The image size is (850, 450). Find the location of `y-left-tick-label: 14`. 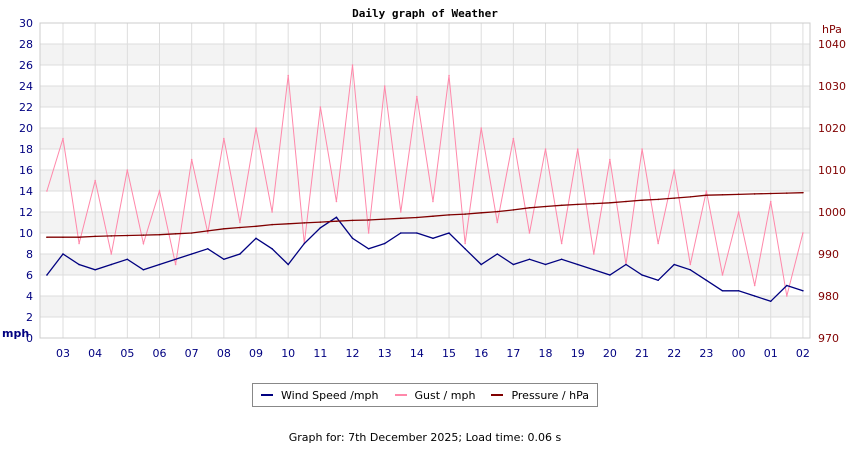

y-left-tick-label: 14 is located at coordinates (26, 191).